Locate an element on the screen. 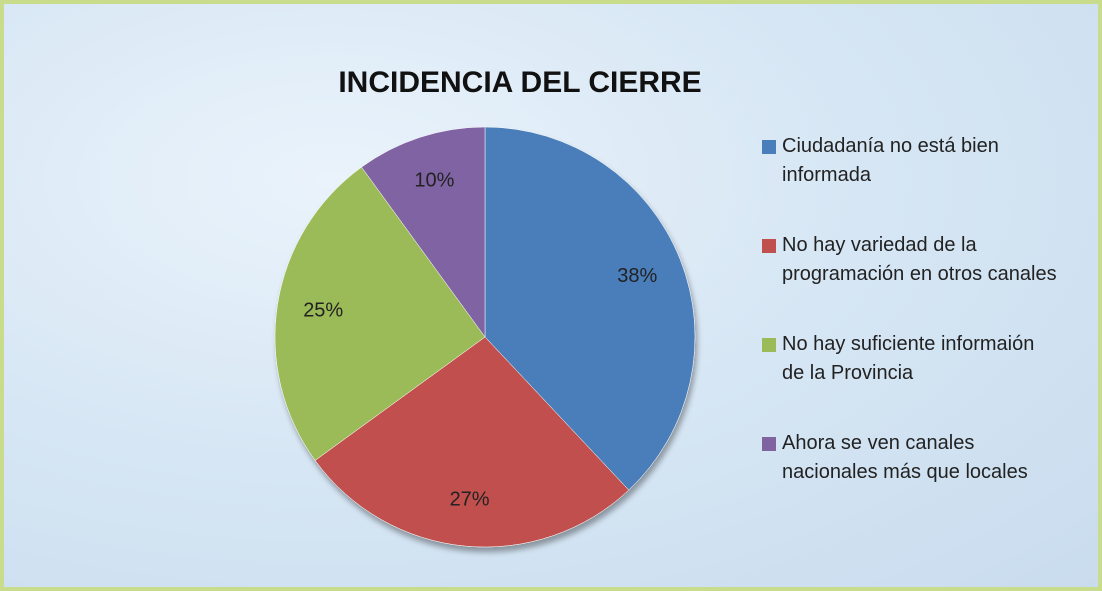  data-label: 27% is located at coordinates (470, 499).